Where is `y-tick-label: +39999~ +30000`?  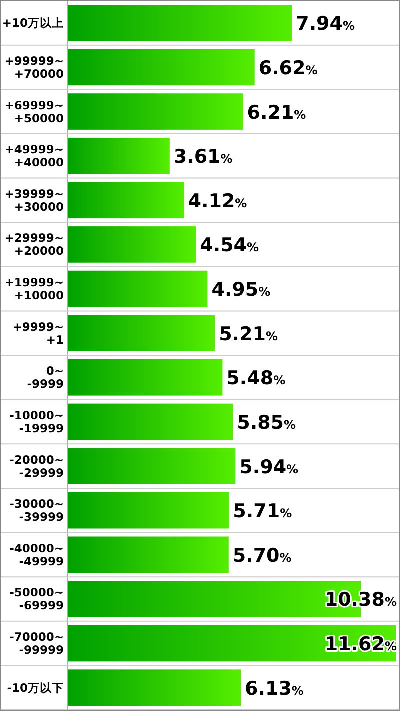
y-tick-label: +39999~ +30000 is located at coordinates (34, 200).